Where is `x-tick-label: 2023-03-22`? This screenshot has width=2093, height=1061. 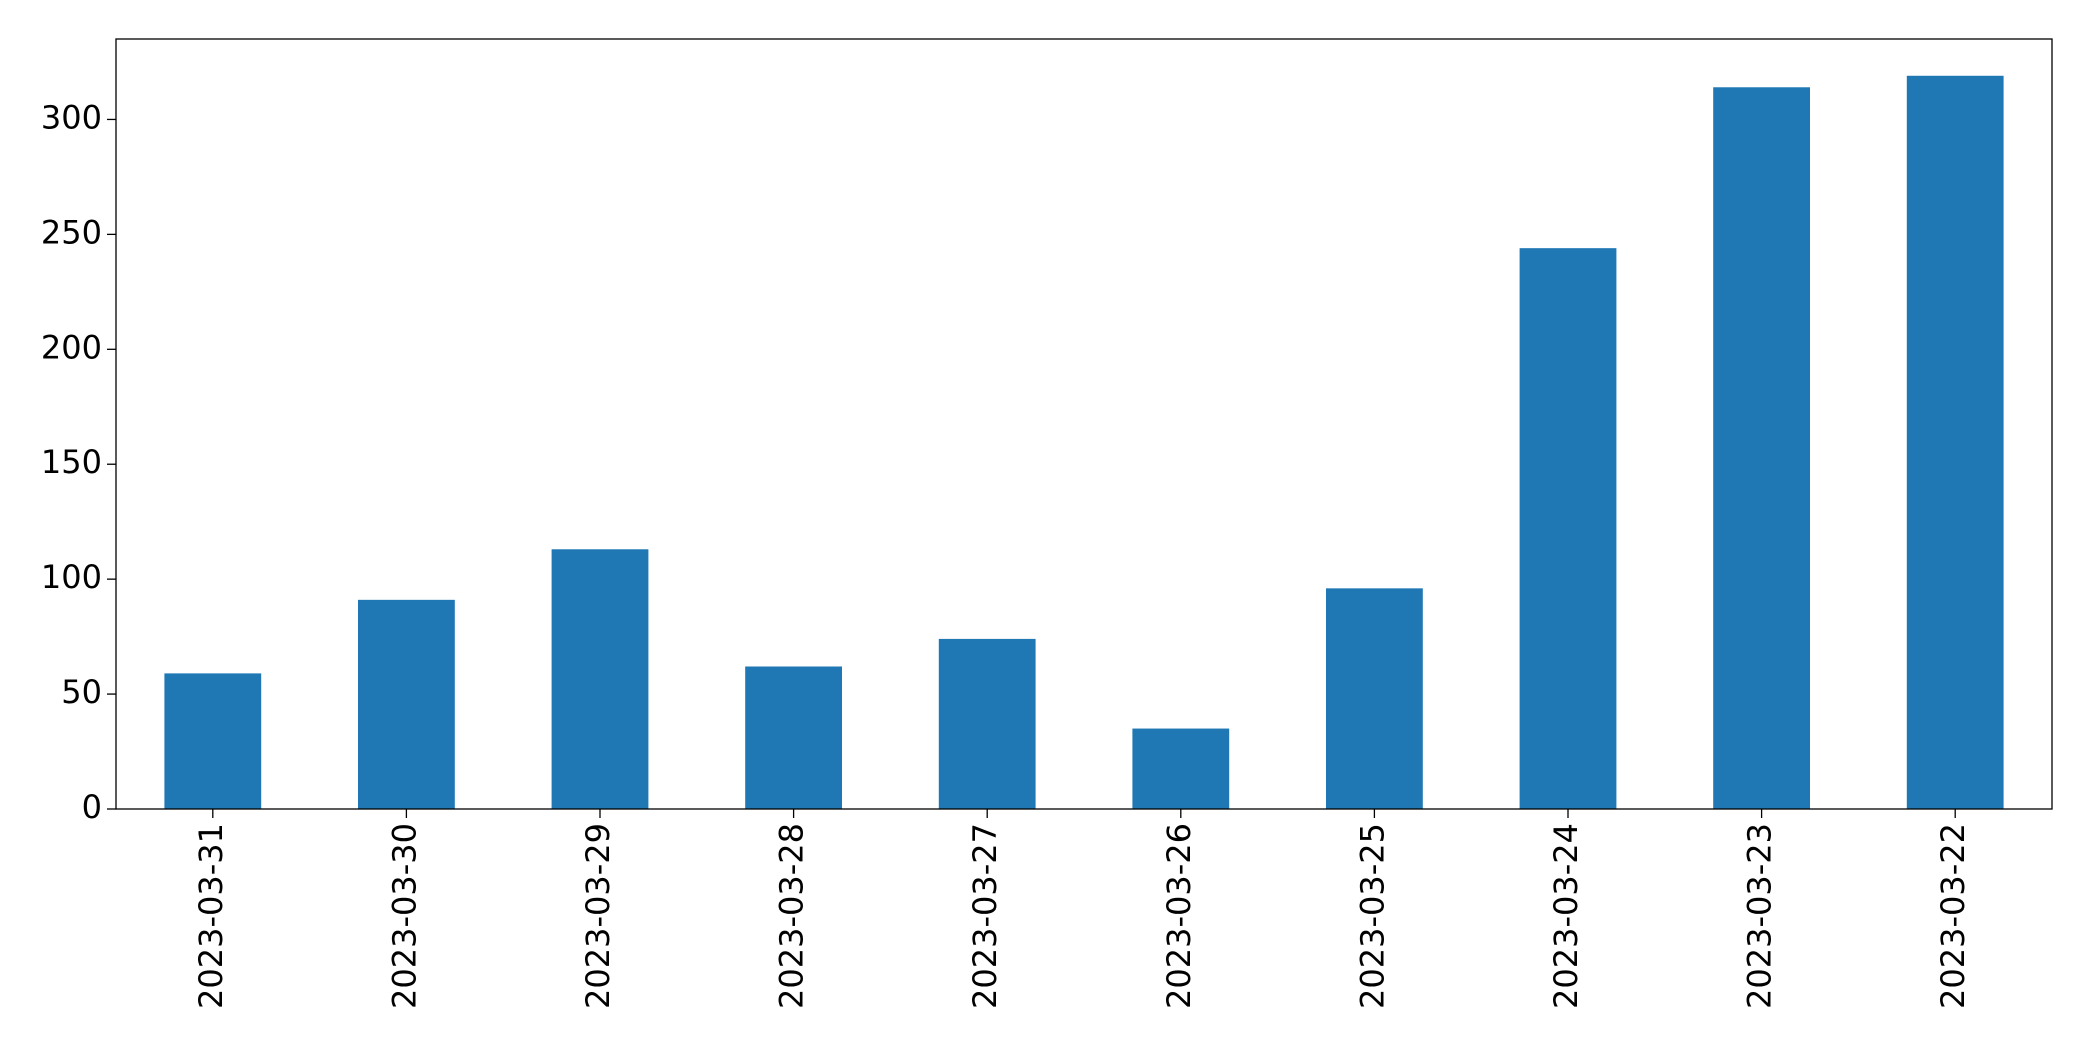 x-tick-label: 2023-03-22 is located at coordinates (1953, 916).